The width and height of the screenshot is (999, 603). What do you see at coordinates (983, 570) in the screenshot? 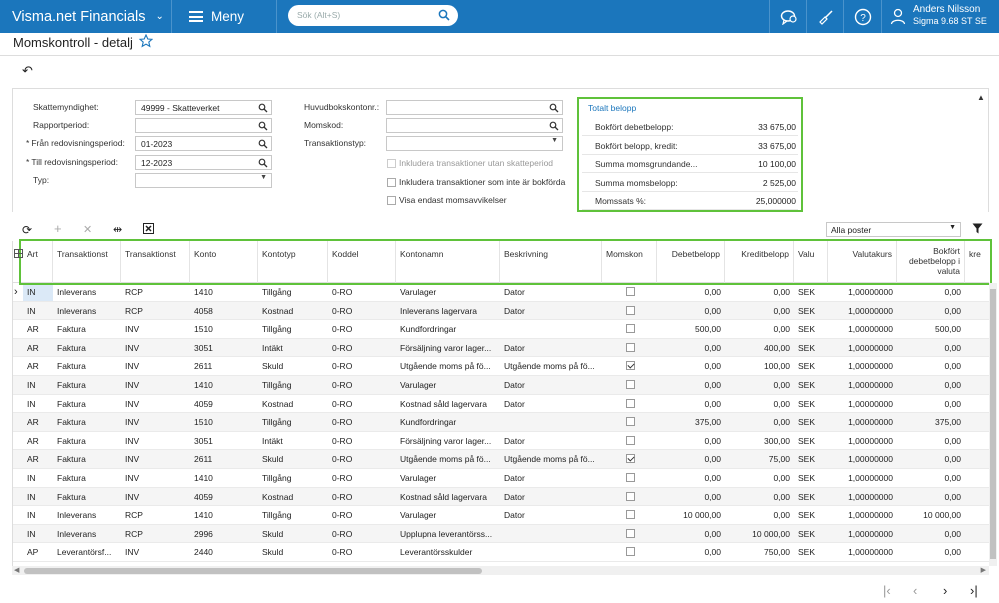
I see `scroll-right-icon: ▶` at bounding box center [983, 570].